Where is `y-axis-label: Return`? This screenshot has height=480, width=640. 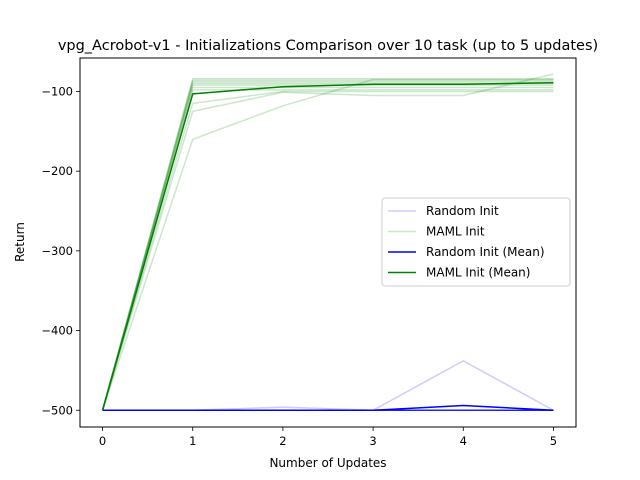
y-axis-label: Return is located at coordinates (20, 242).